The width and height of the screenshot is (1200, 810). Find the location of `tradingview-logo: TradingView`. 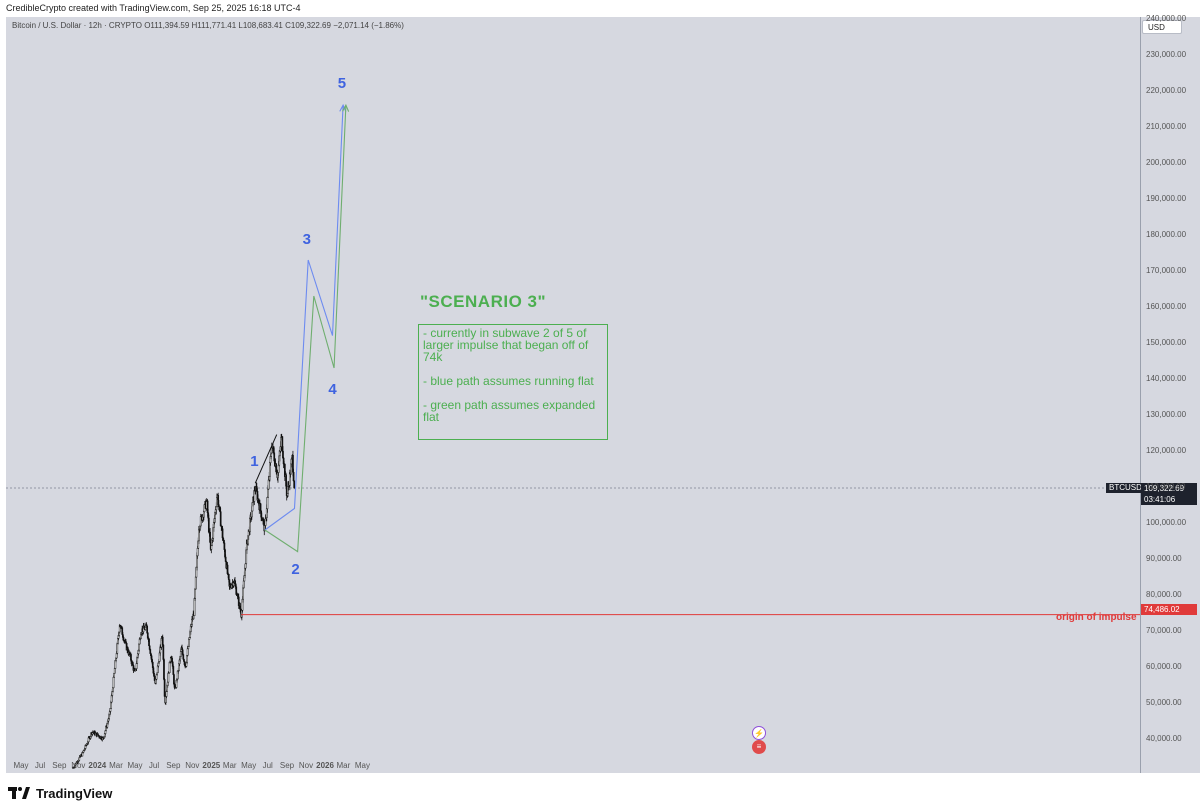

tradingview-logo: TradingView is located at coordinates (60, 793).